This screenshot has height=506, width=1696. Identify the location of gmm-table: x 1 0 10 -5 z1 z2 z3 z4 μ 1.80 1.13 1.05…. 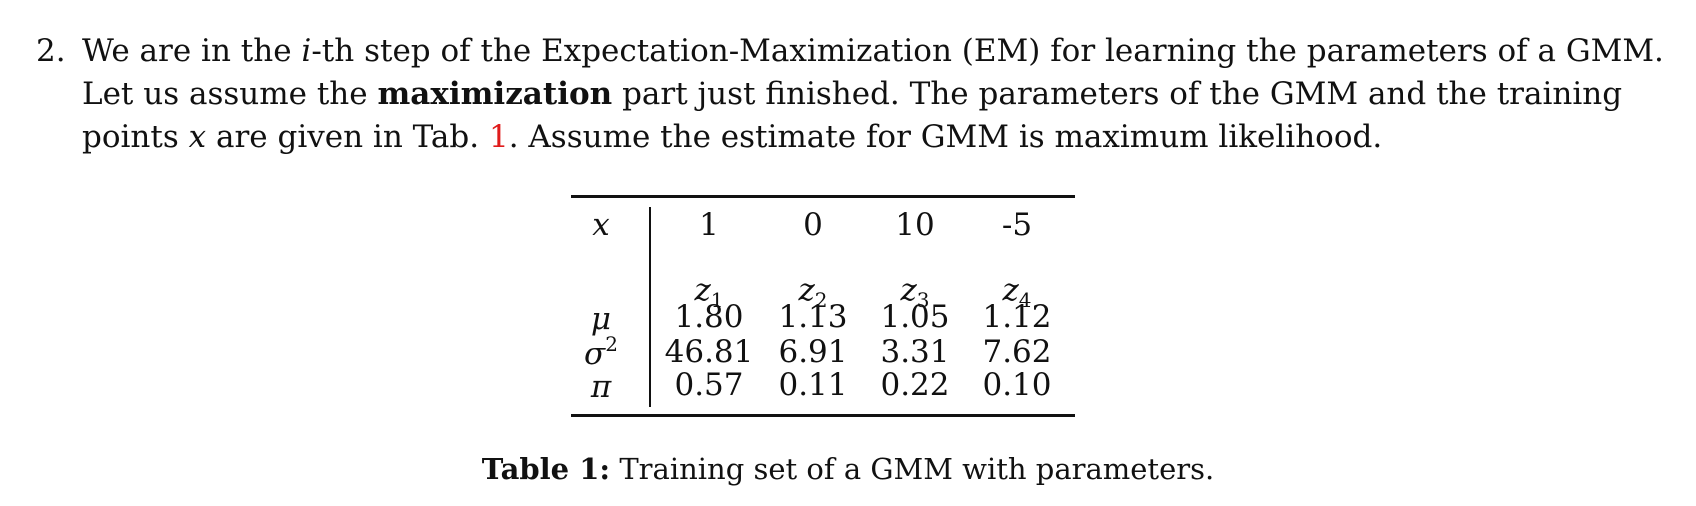
(823, 306).